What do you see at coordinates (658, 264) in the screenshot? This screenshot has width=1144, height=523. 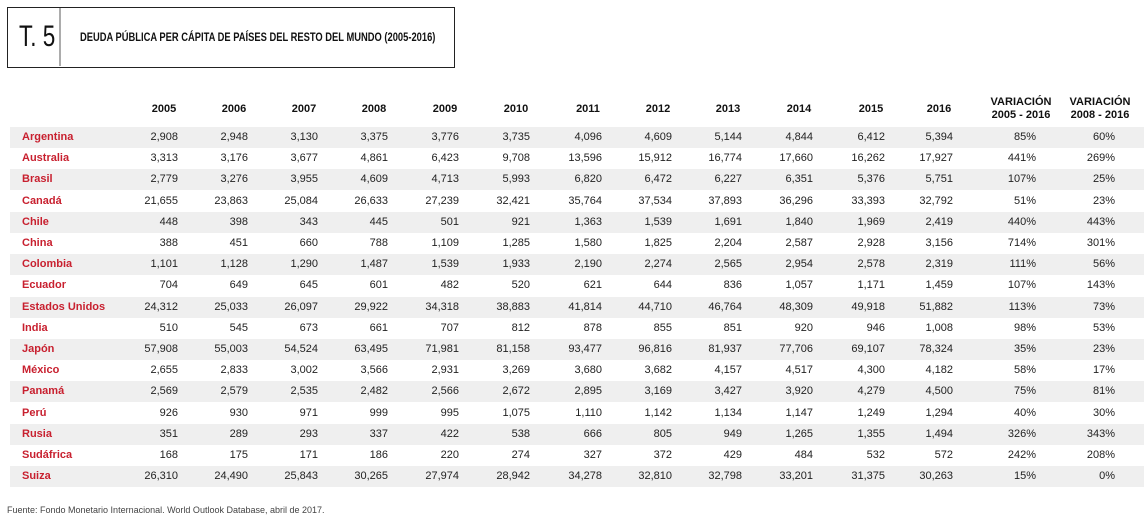 I see `table-cell: 2,274` at bounding box center [658, 264].